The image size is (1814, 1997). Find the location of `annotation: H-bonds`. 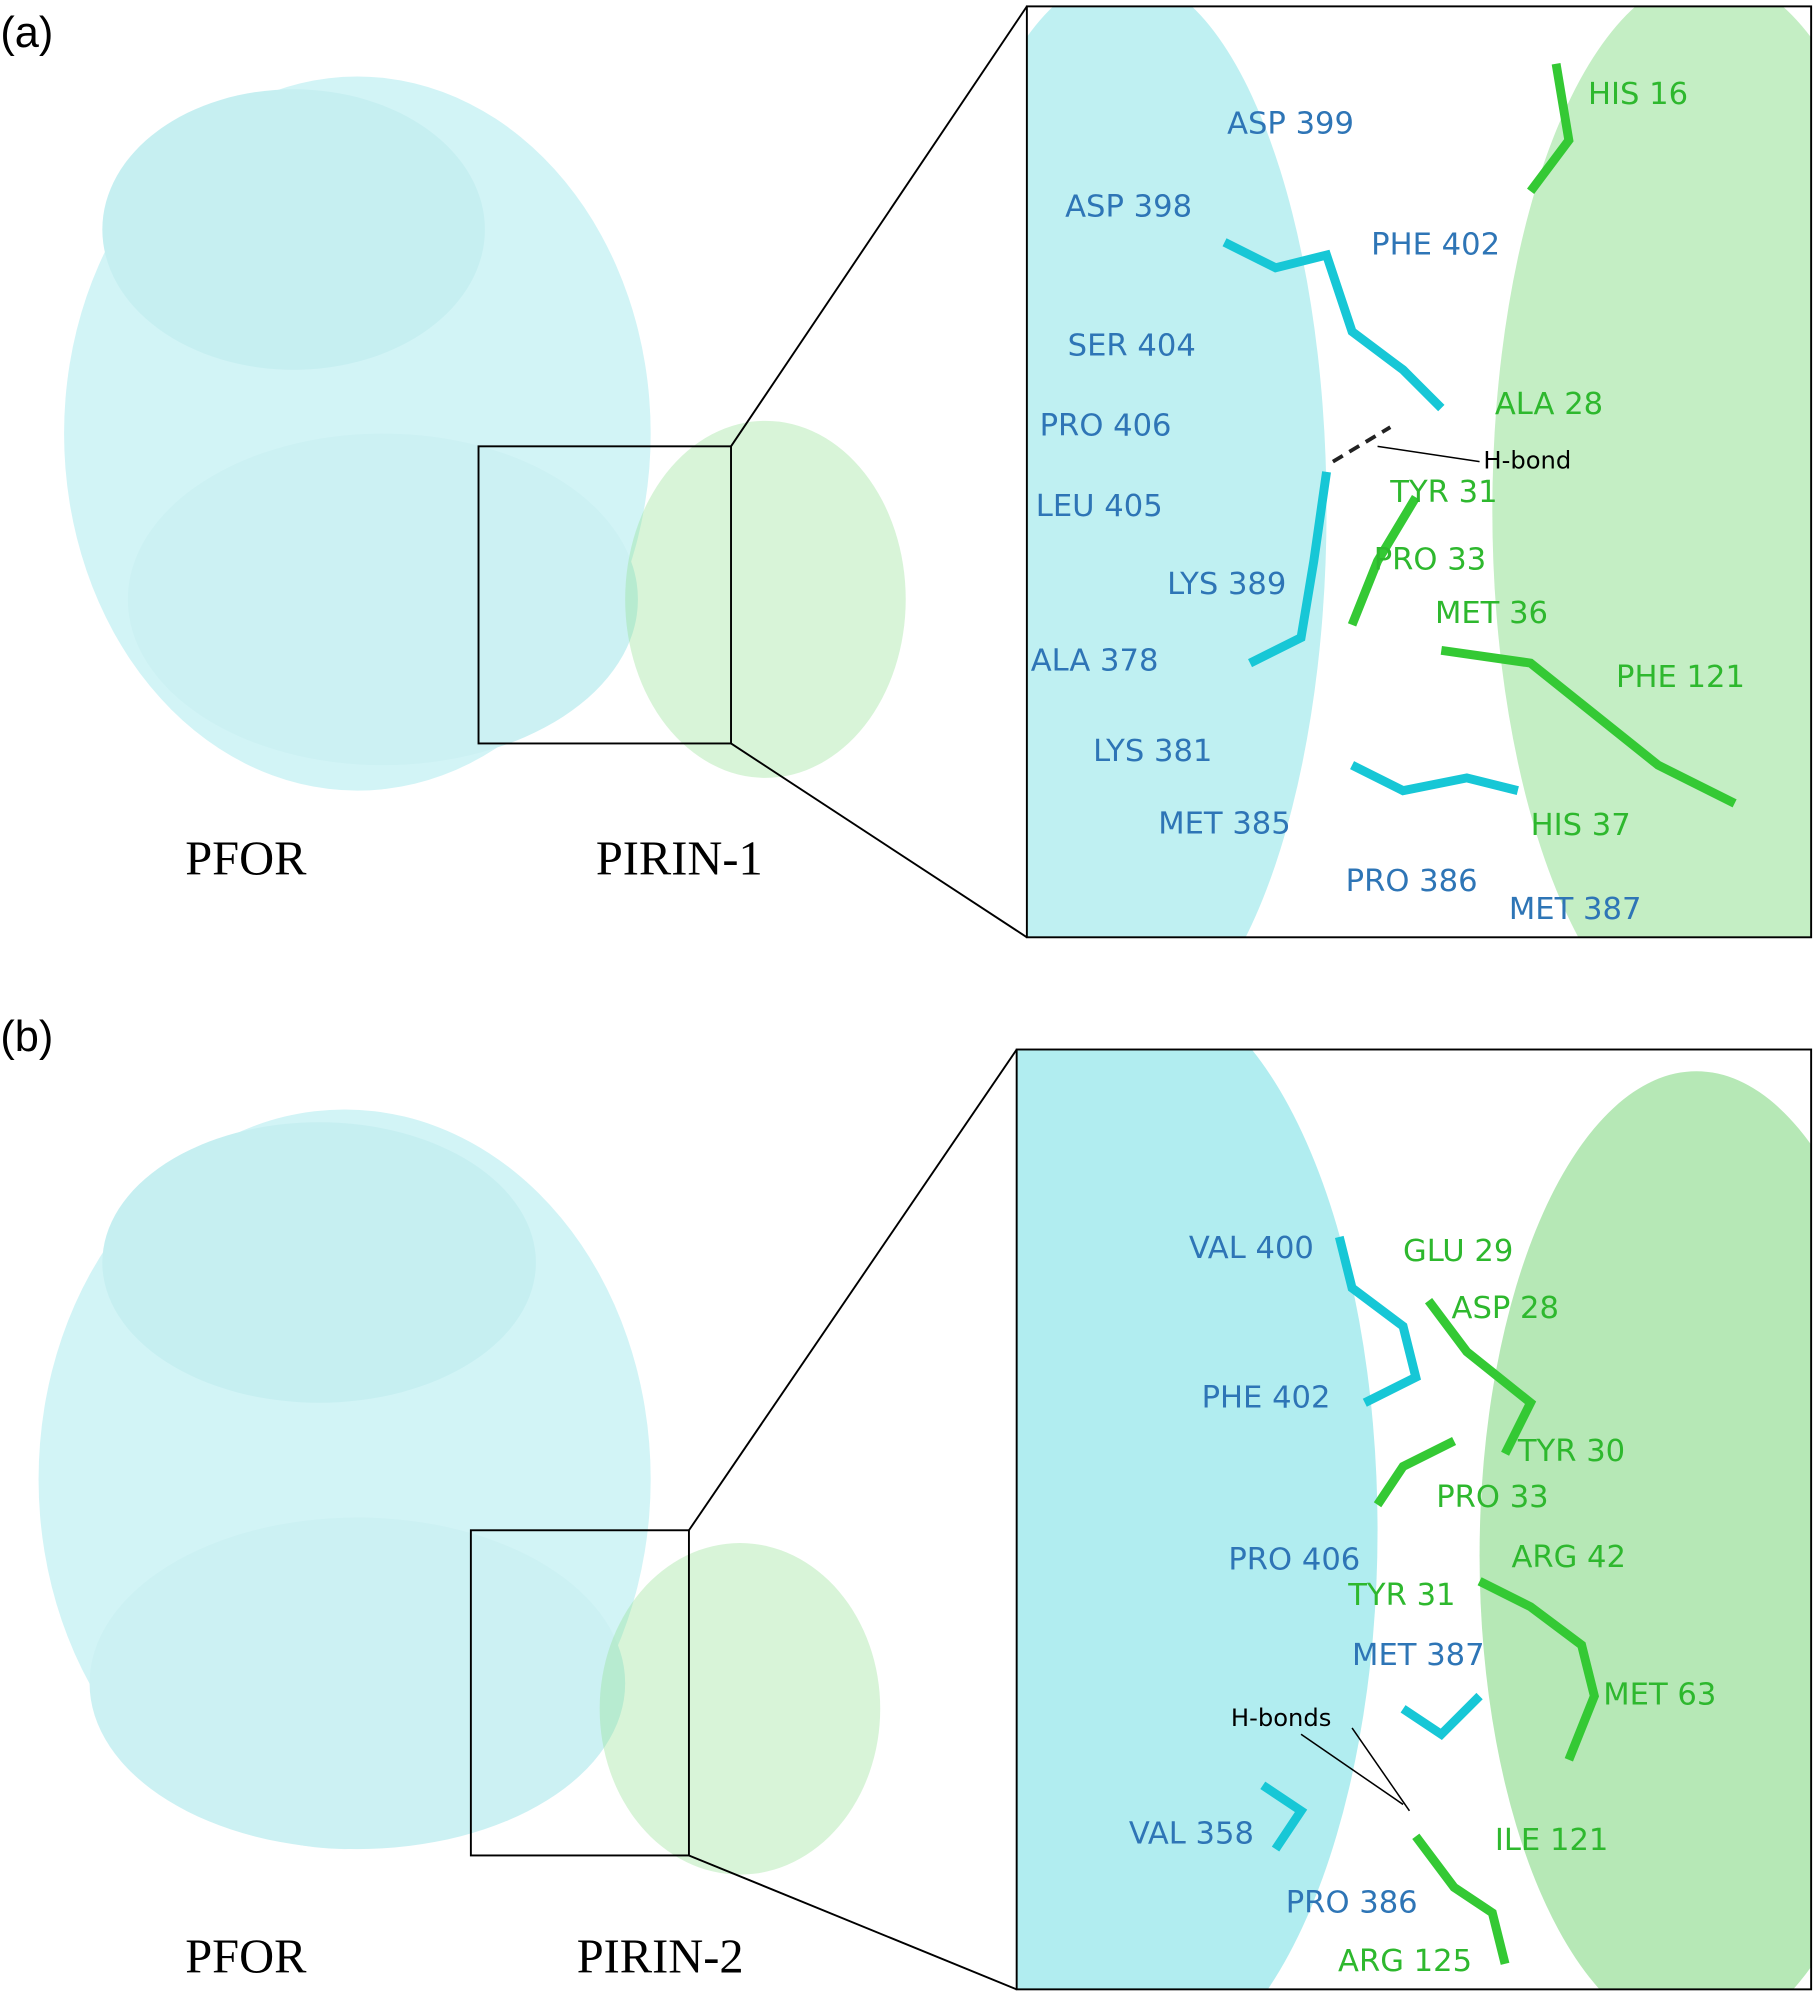

annotation: H-bonds is located at coordinates (1281, 1718).